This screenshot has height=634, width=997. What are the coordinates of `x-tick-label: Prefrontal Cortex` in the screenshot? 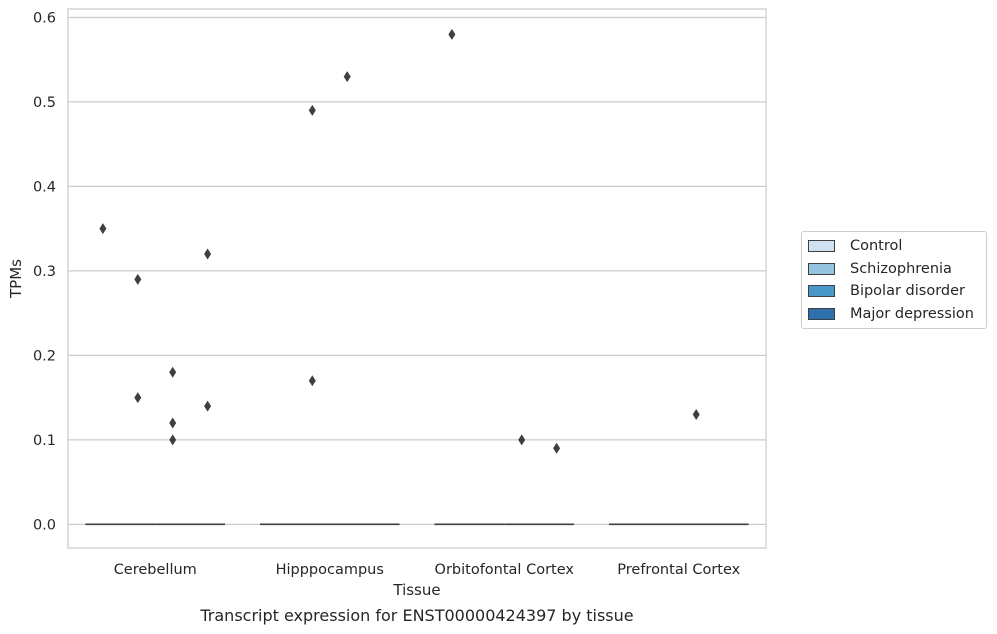 It's located at (678, 570).